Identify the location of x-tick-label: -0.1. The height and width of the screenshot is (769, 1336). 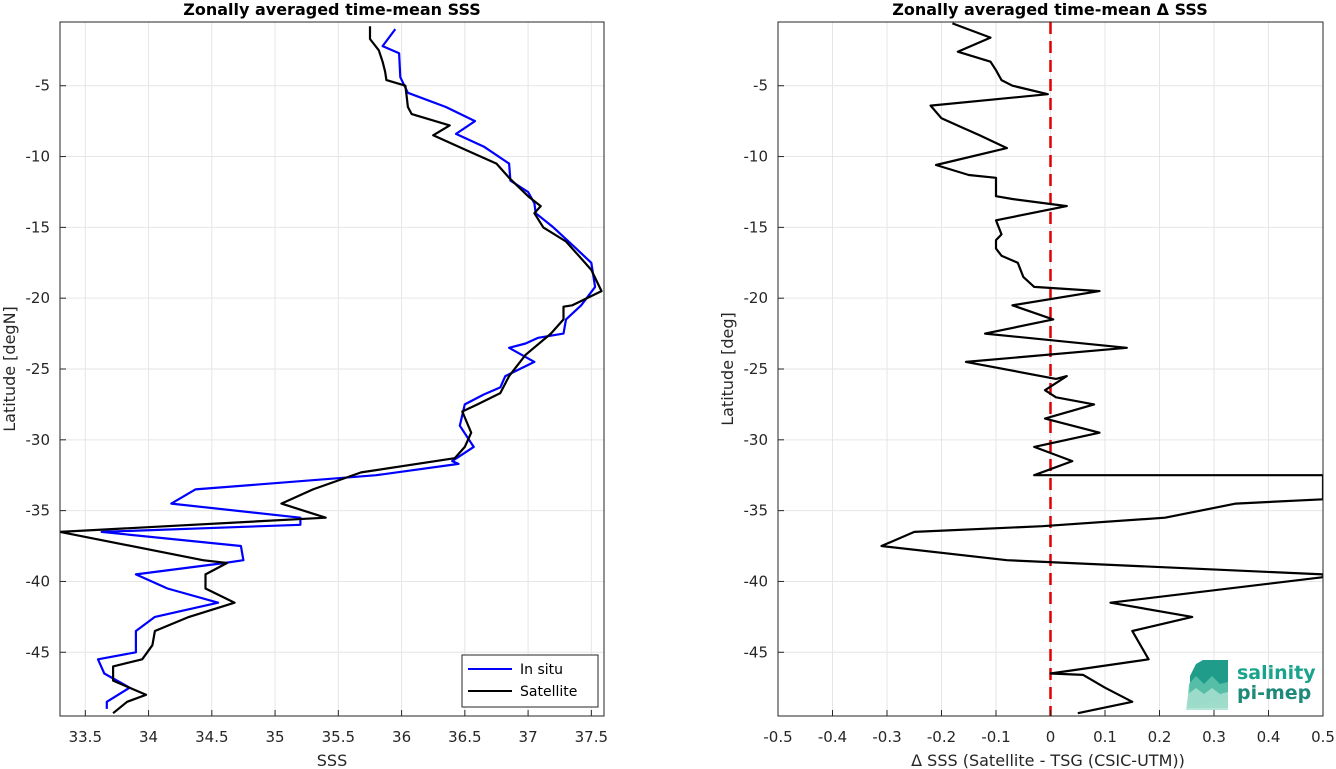
(995, 737).